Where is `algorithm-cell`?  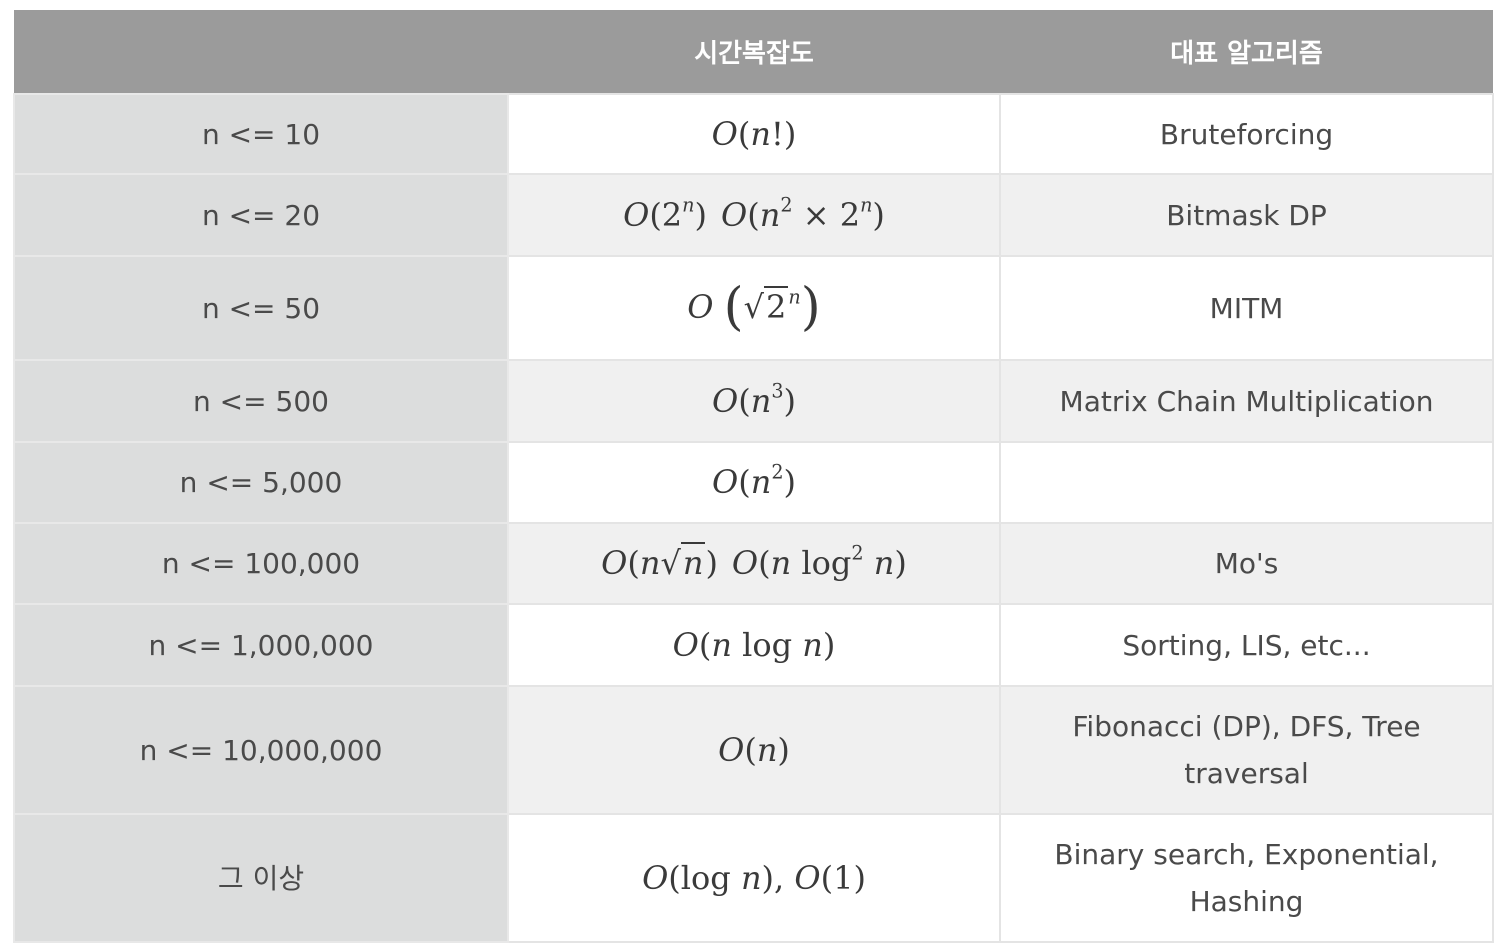 algorithm-cell is located at coordinates (1246, 482).